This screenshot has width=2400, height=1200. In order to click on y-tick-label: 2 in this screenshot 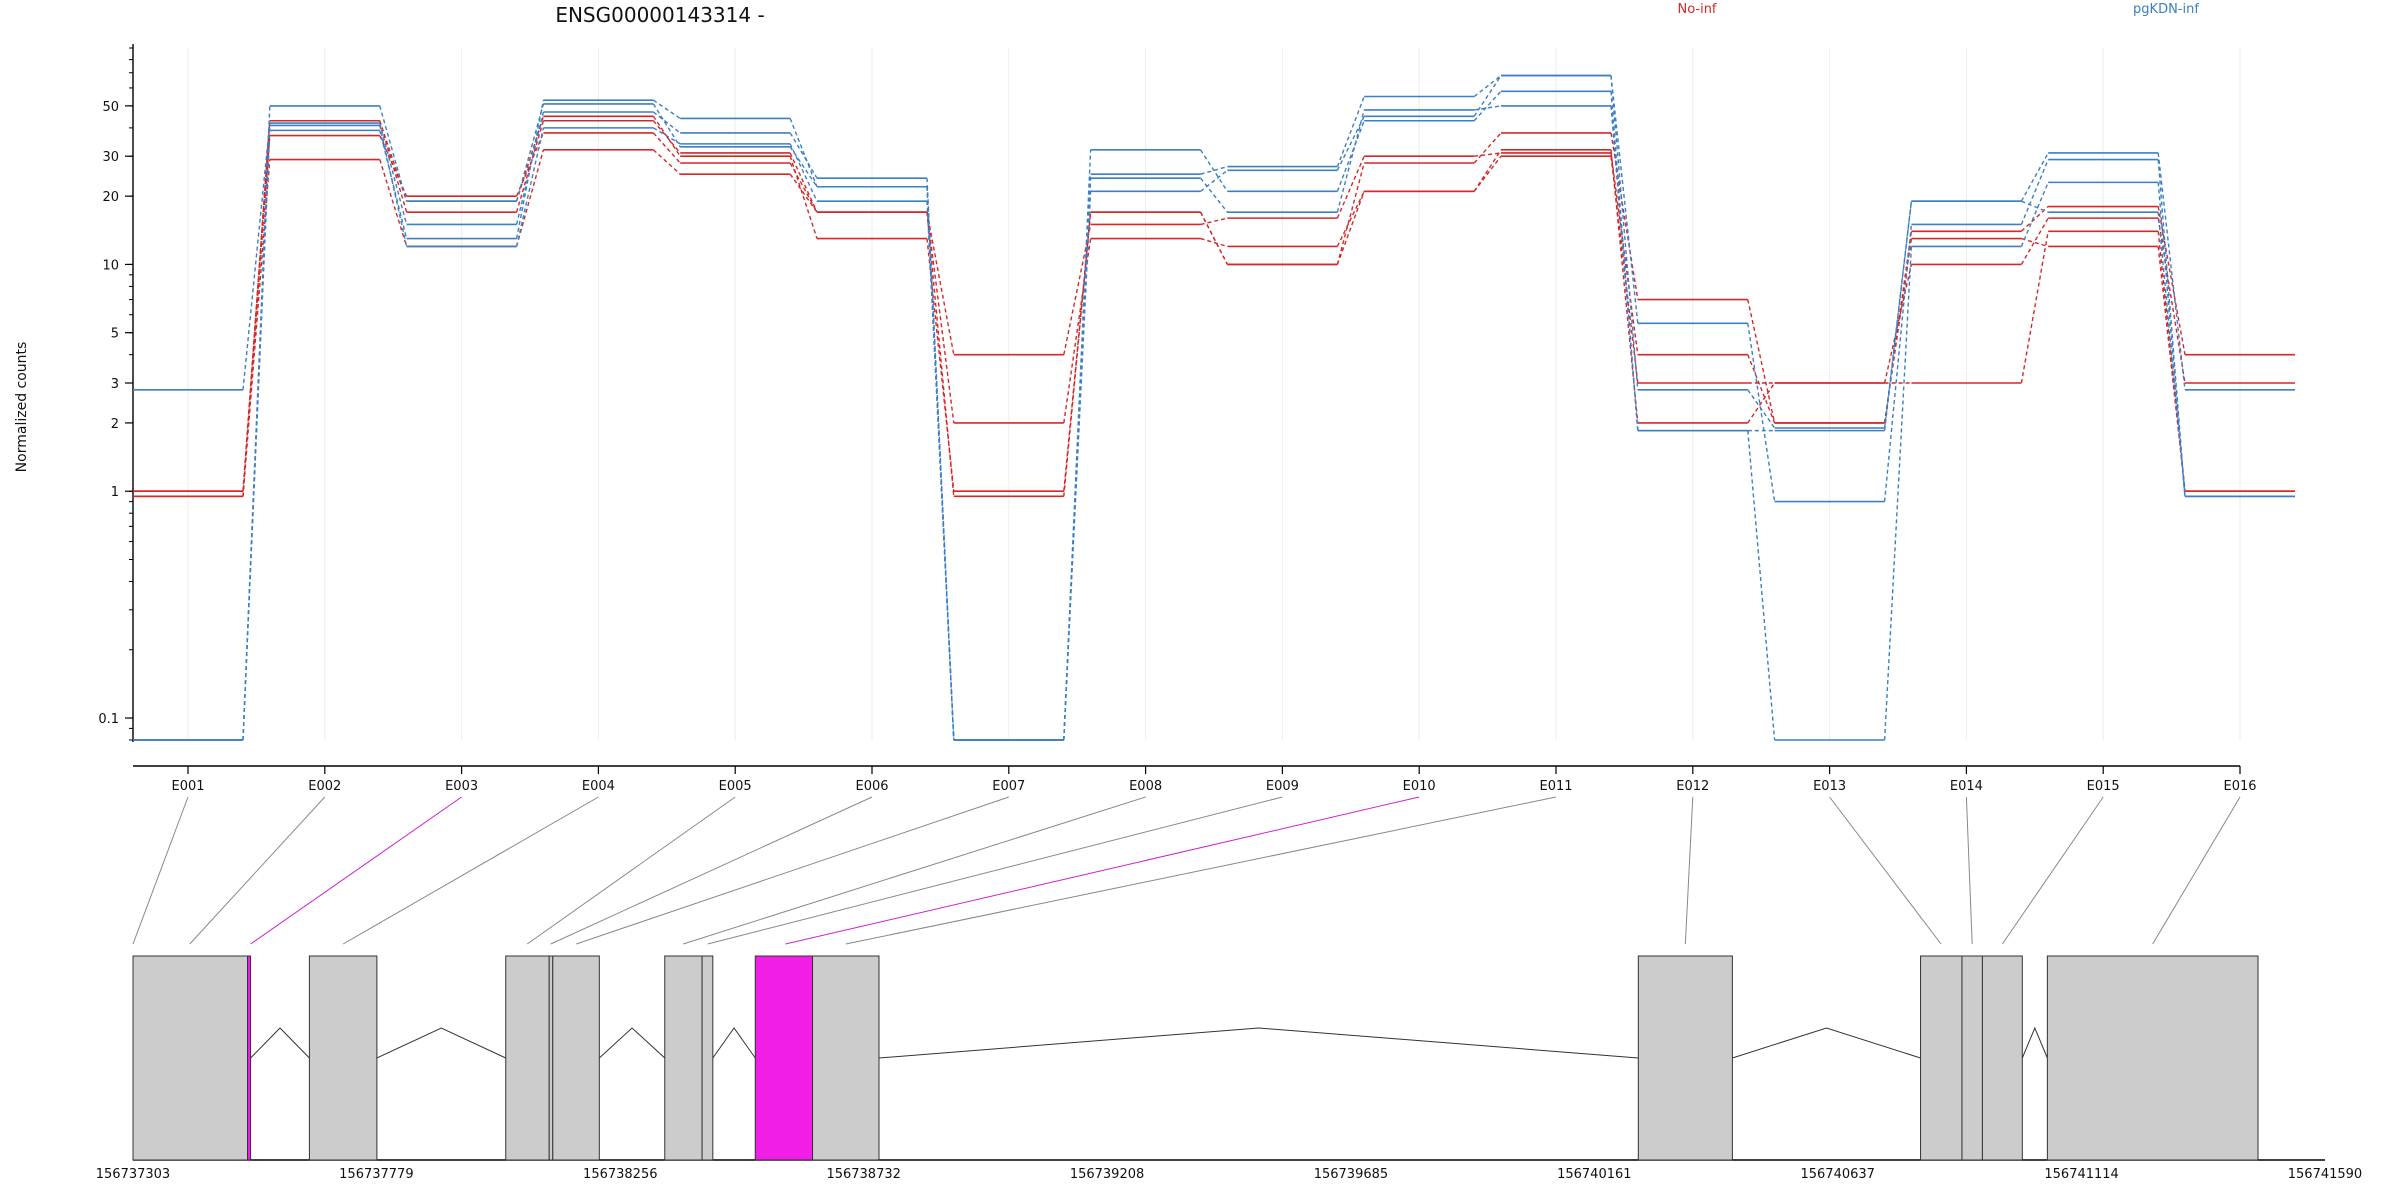, I will do `click(115, 424)`.